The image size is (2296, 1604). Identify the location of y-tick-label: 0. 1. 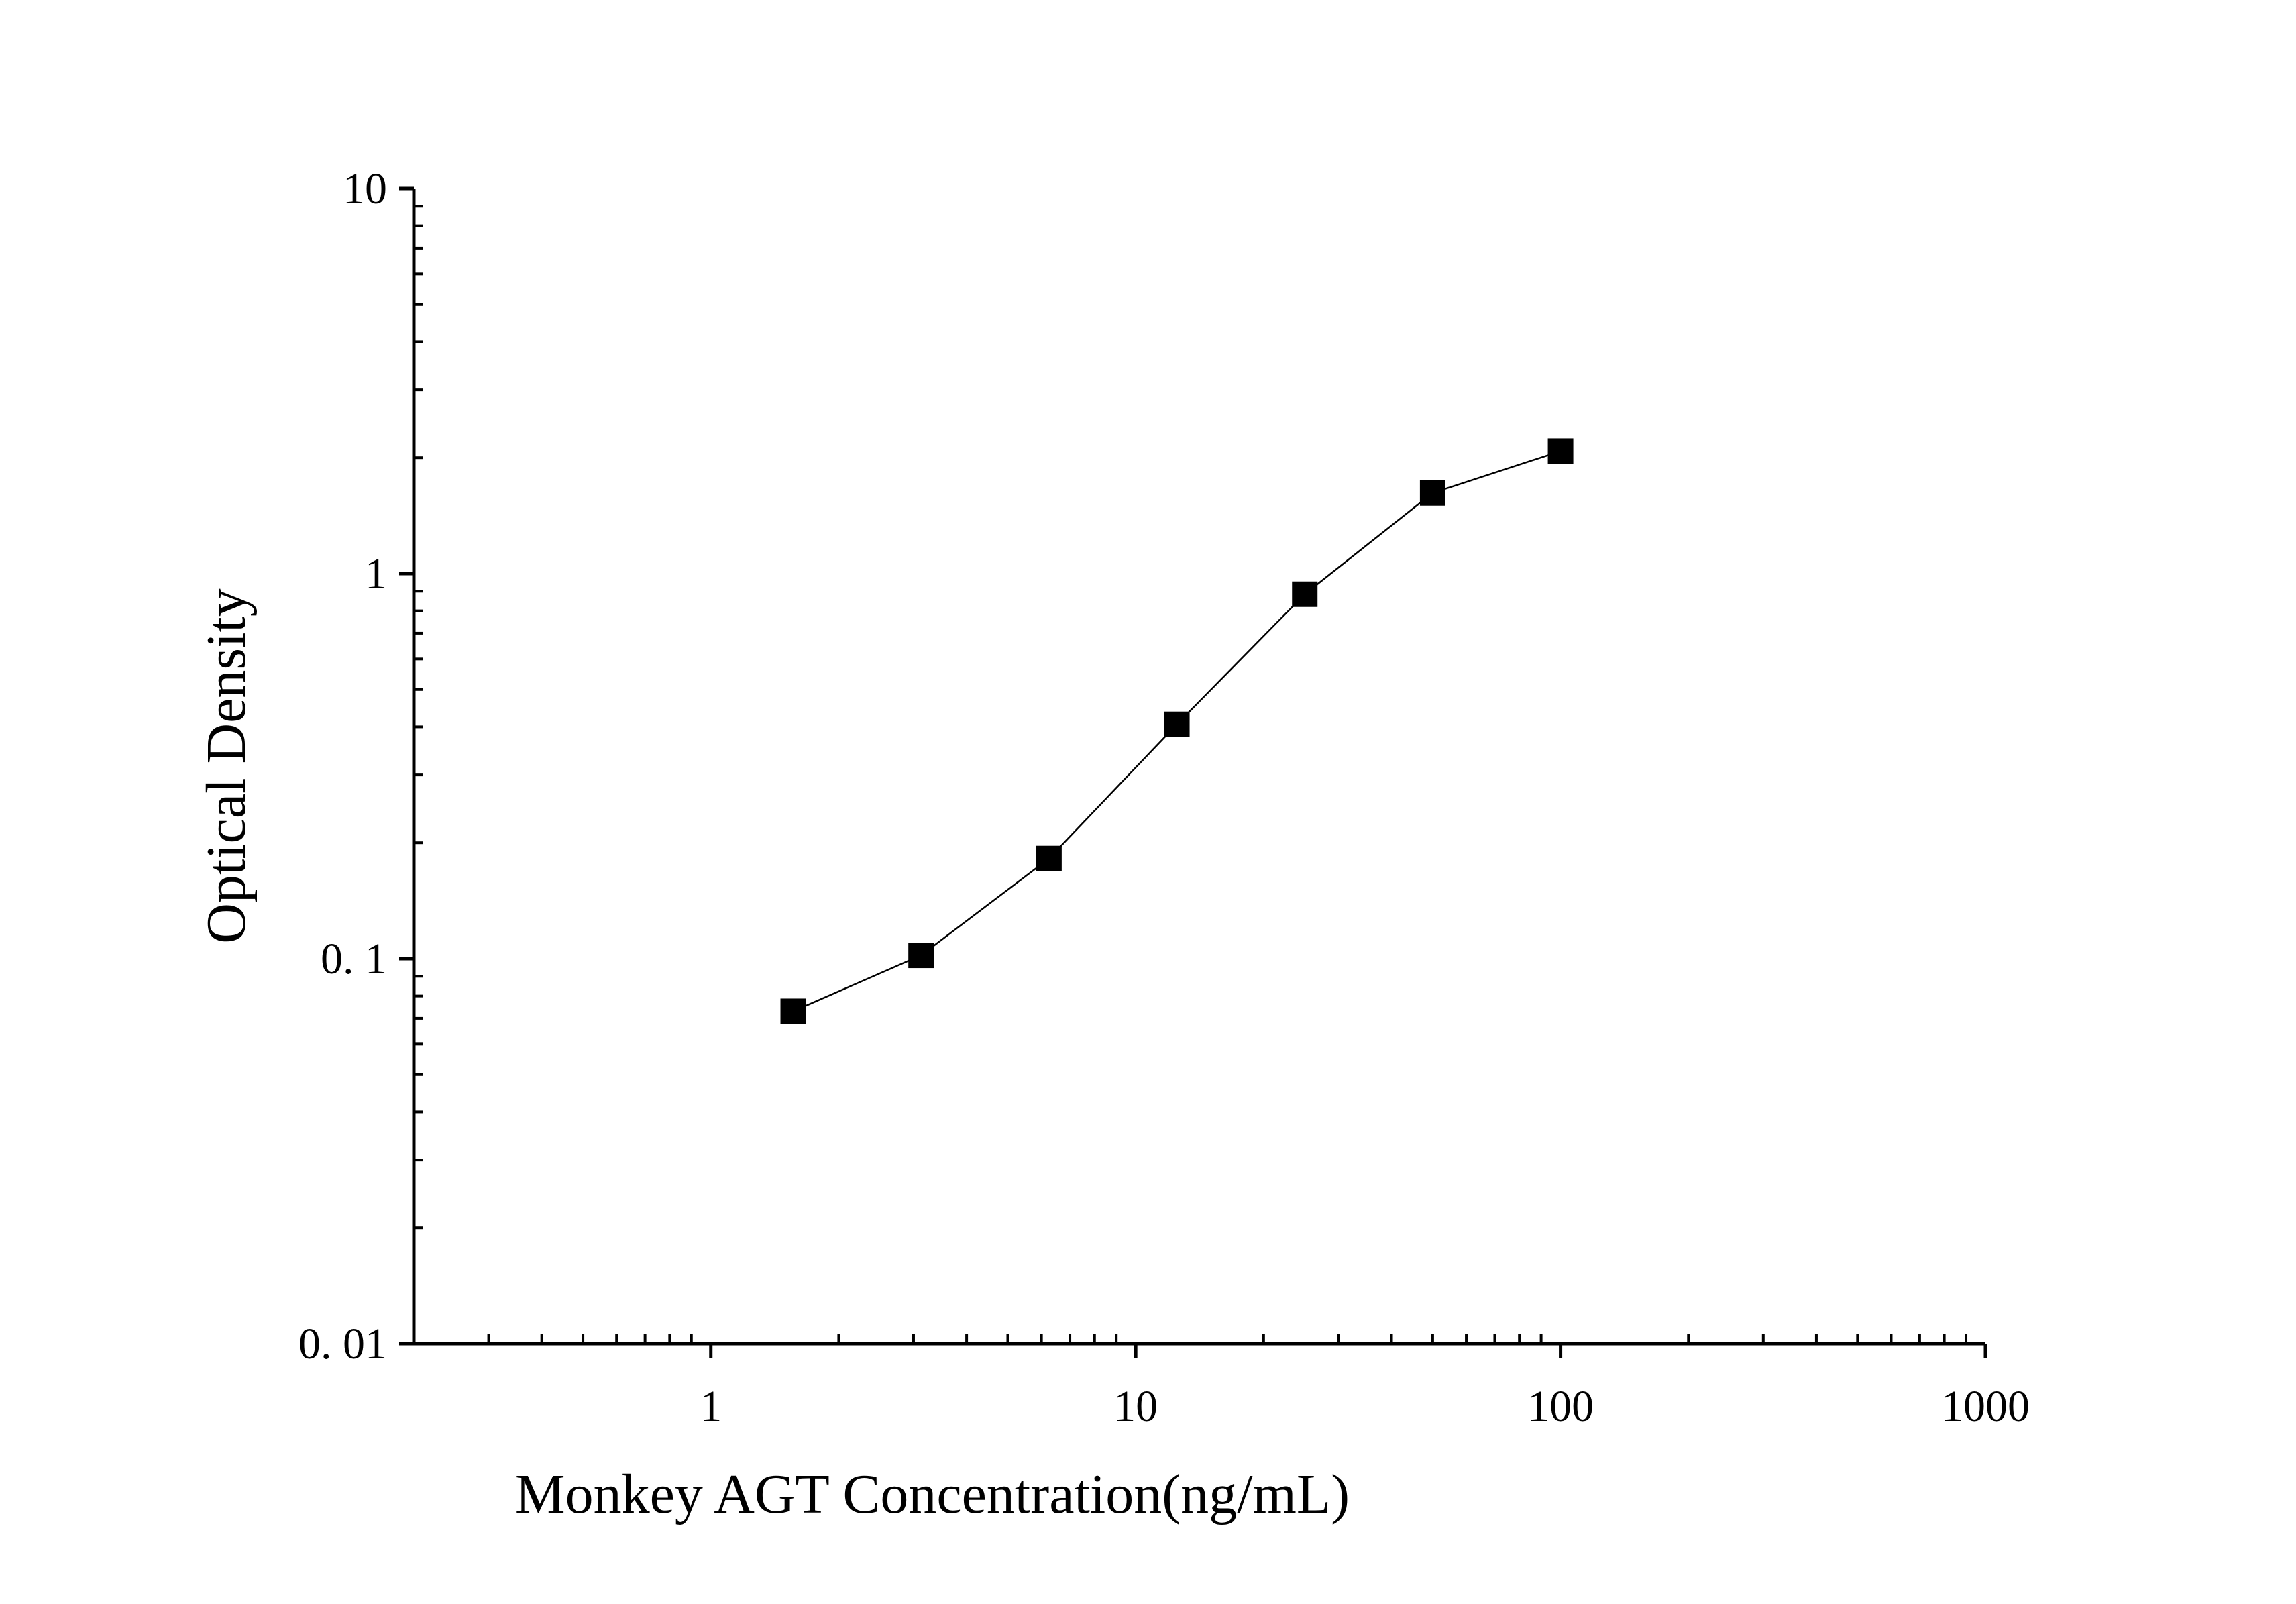
(354, 958).